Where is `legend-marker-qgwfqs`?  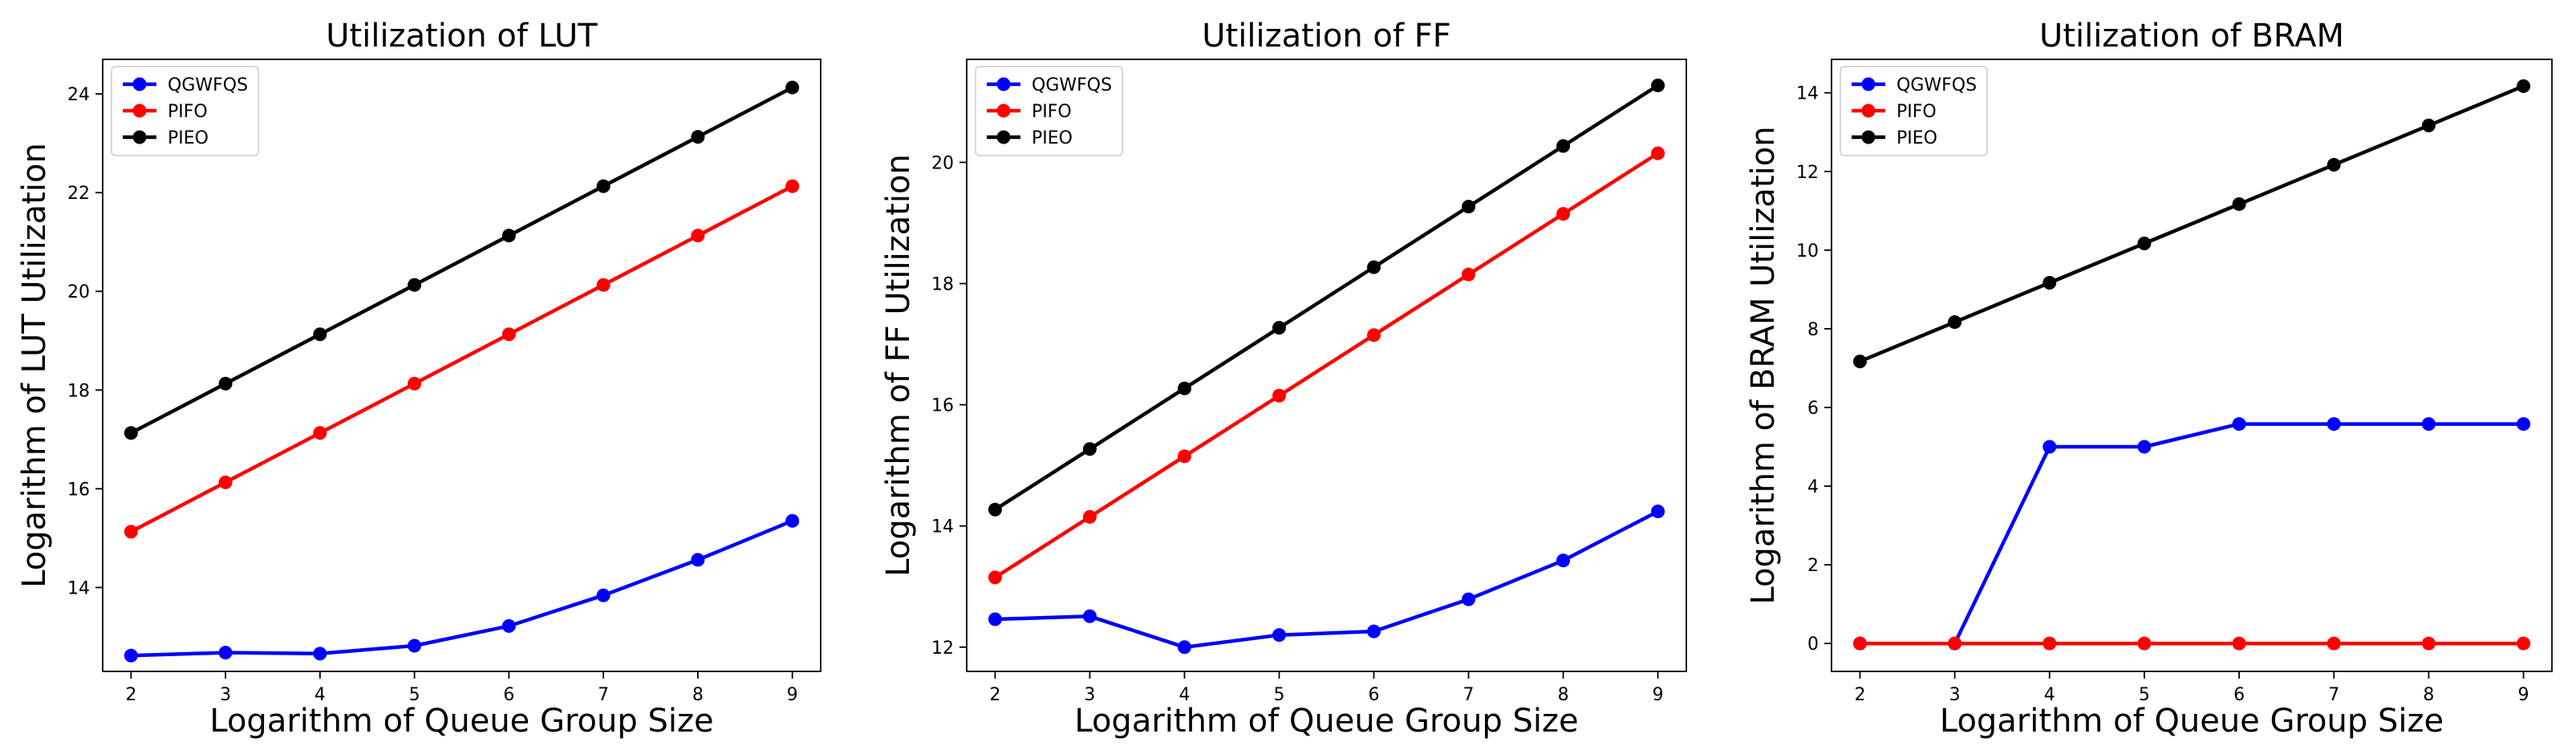
legend-marker-qgwfqs is located at coordinates (139, 84).